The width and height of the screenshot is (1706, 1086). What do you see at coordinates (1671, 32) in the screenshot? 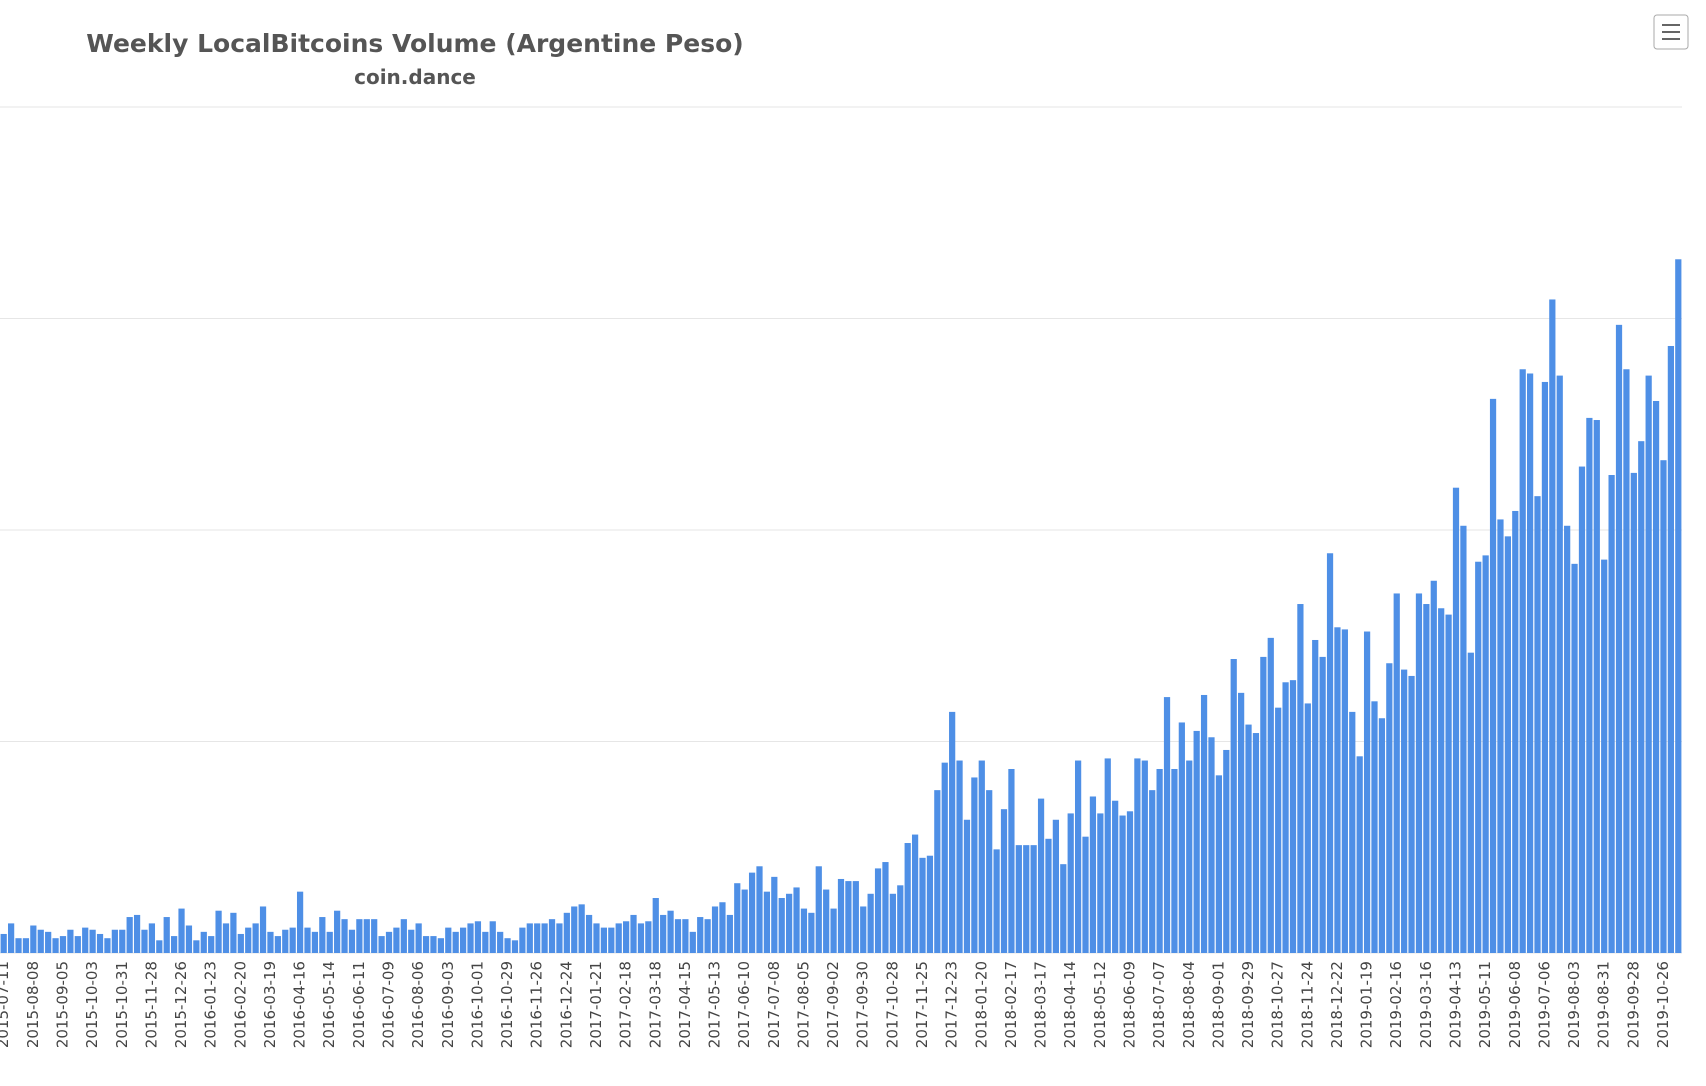
I see `menu-button` at bounding box center [1671, 32].